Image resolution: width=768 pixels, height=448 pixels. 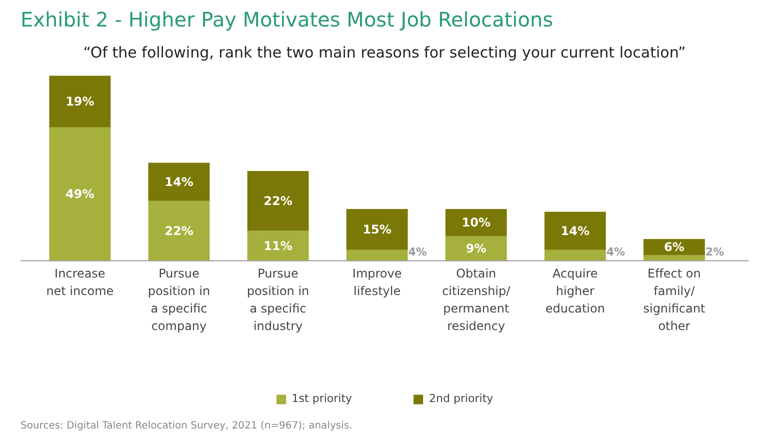 I want to click on x-tick-label: Increase net income, so click(x=80, y=282).